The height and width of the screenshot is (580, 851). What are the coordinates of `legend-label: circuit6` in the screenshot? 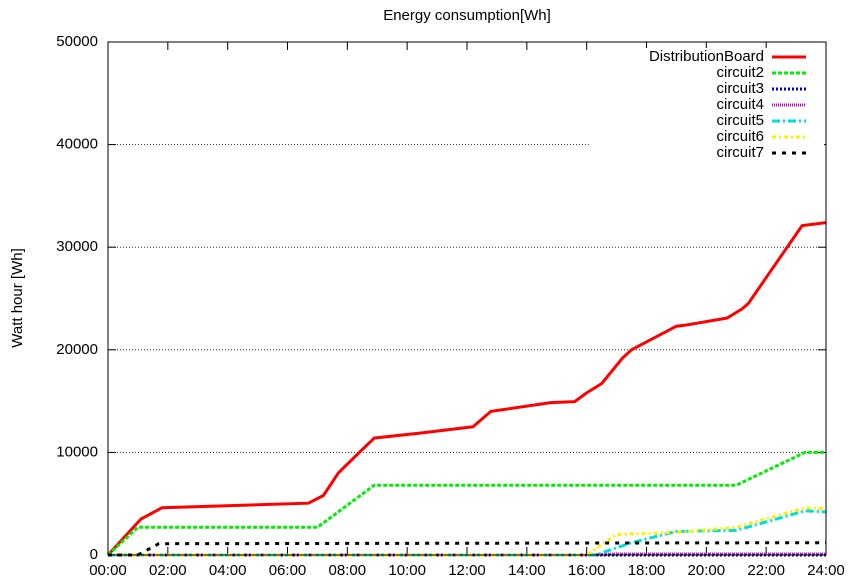 It's located at (740, 136).